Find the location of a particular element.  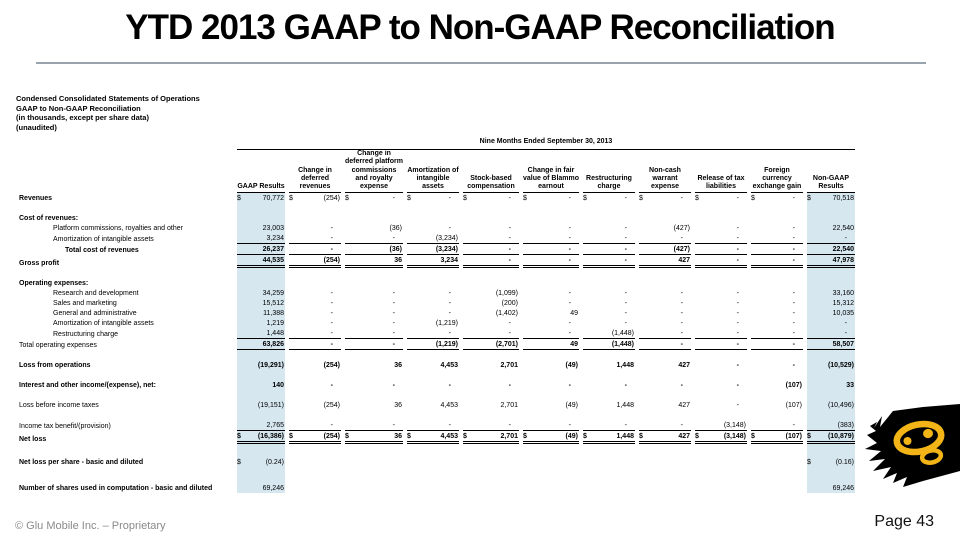

cell-value: 140 is located at coordinates (278, 386).